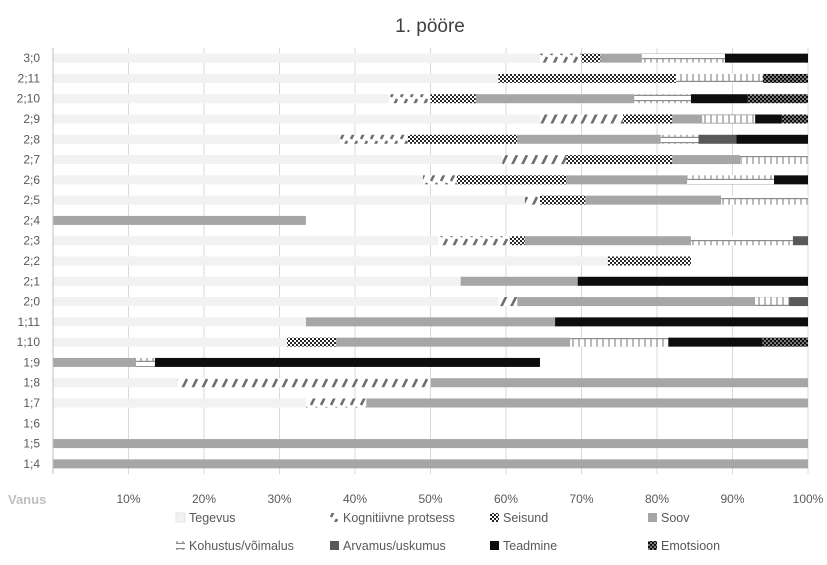 This screenshot has height=565, width=827. What do you see at coordinates (31, 220) in the screenshot?
I see `y-tick-label: 2;4` at bounding box center [31, 220].